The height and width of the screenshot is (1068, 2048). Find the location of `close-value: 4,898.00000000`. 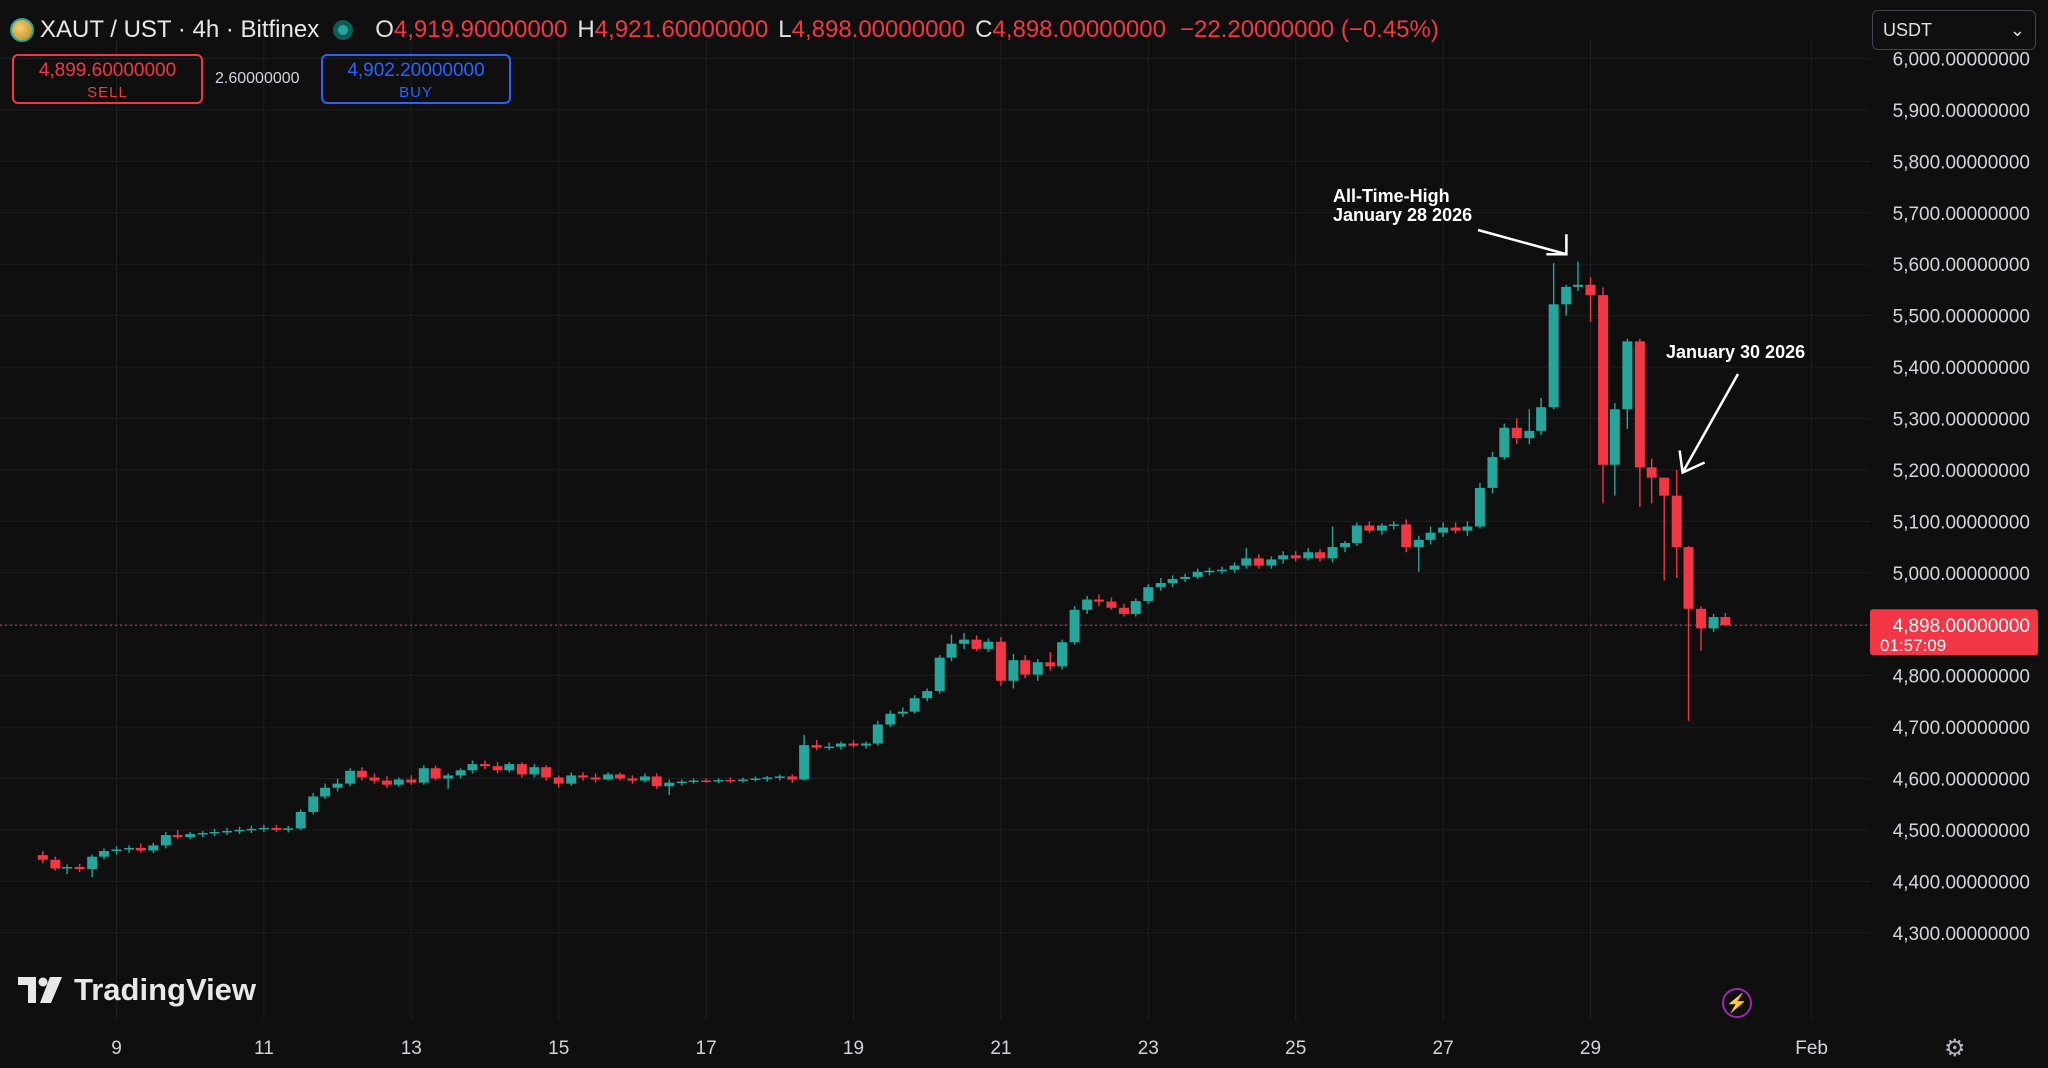

close-value: 4,898.00000000 is located at coordinates (1079, 29).